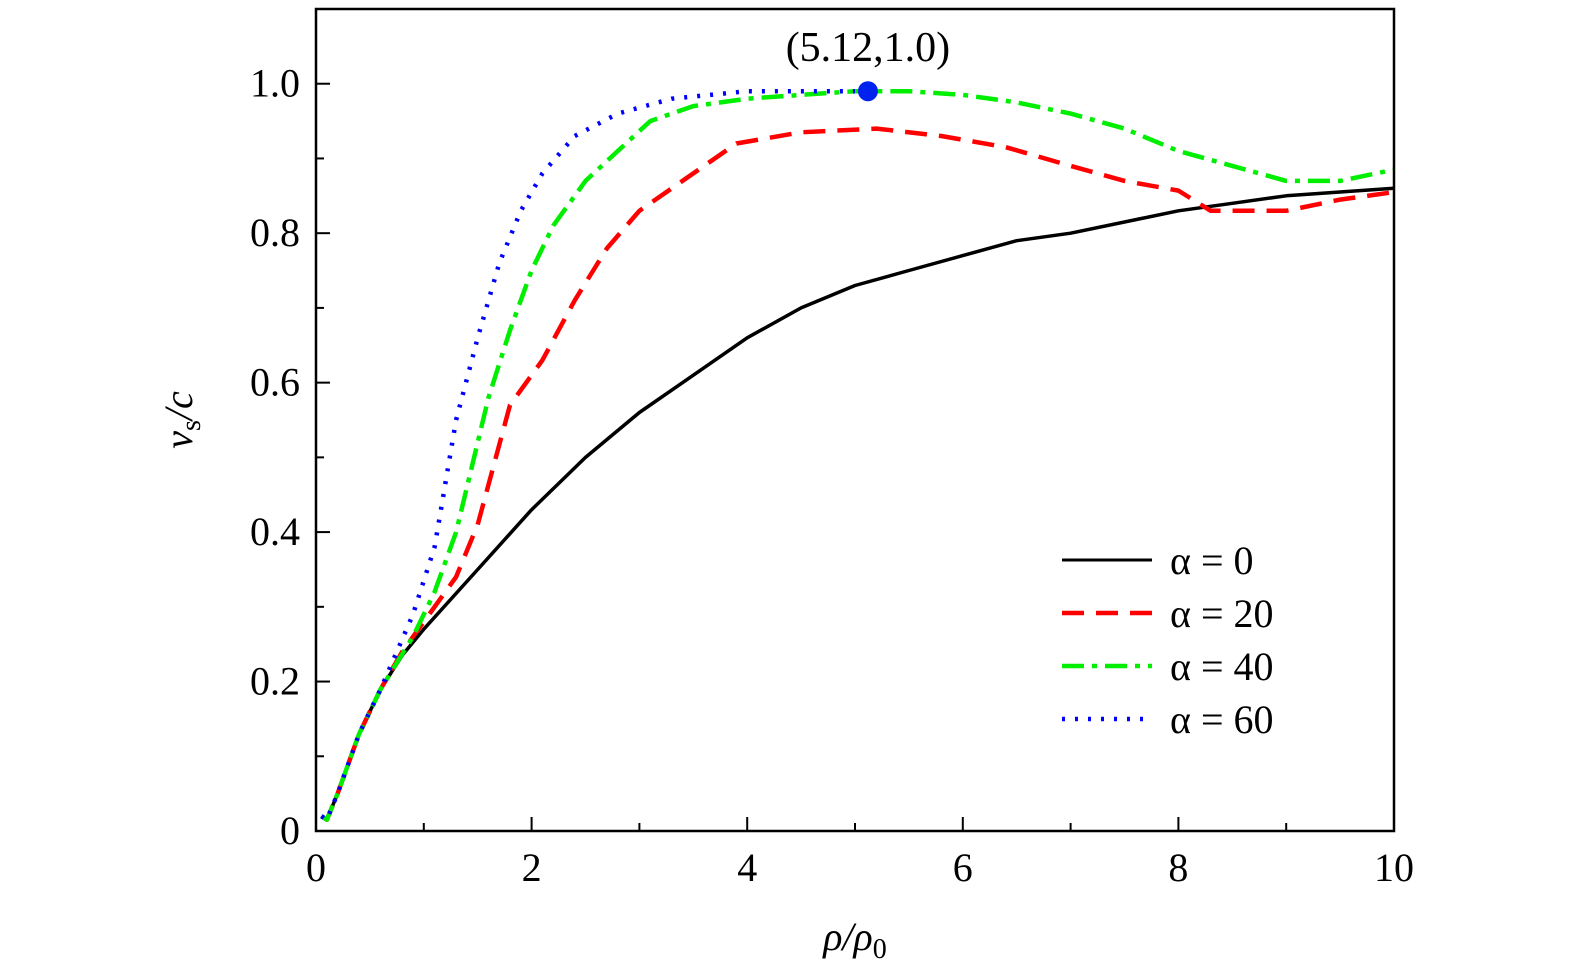  Describe the element at coordinates (532, 867) in the screenshot. I see `x-tick-label: 2` at that location.